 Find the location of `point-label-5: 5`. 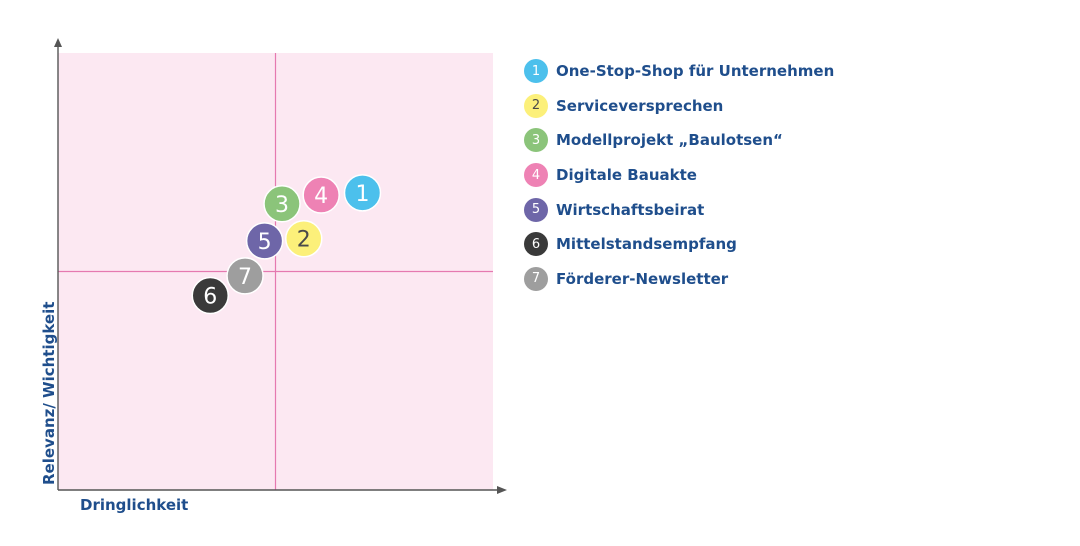

point-label-5: 5 is located at coordinates (265, 242).